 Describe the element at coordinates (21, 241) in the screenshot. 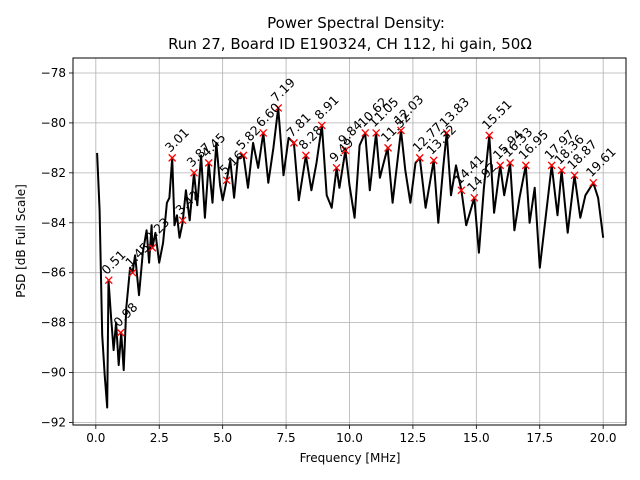

I see `y-axis-label: PSD [dB Full Scale]` at that location.